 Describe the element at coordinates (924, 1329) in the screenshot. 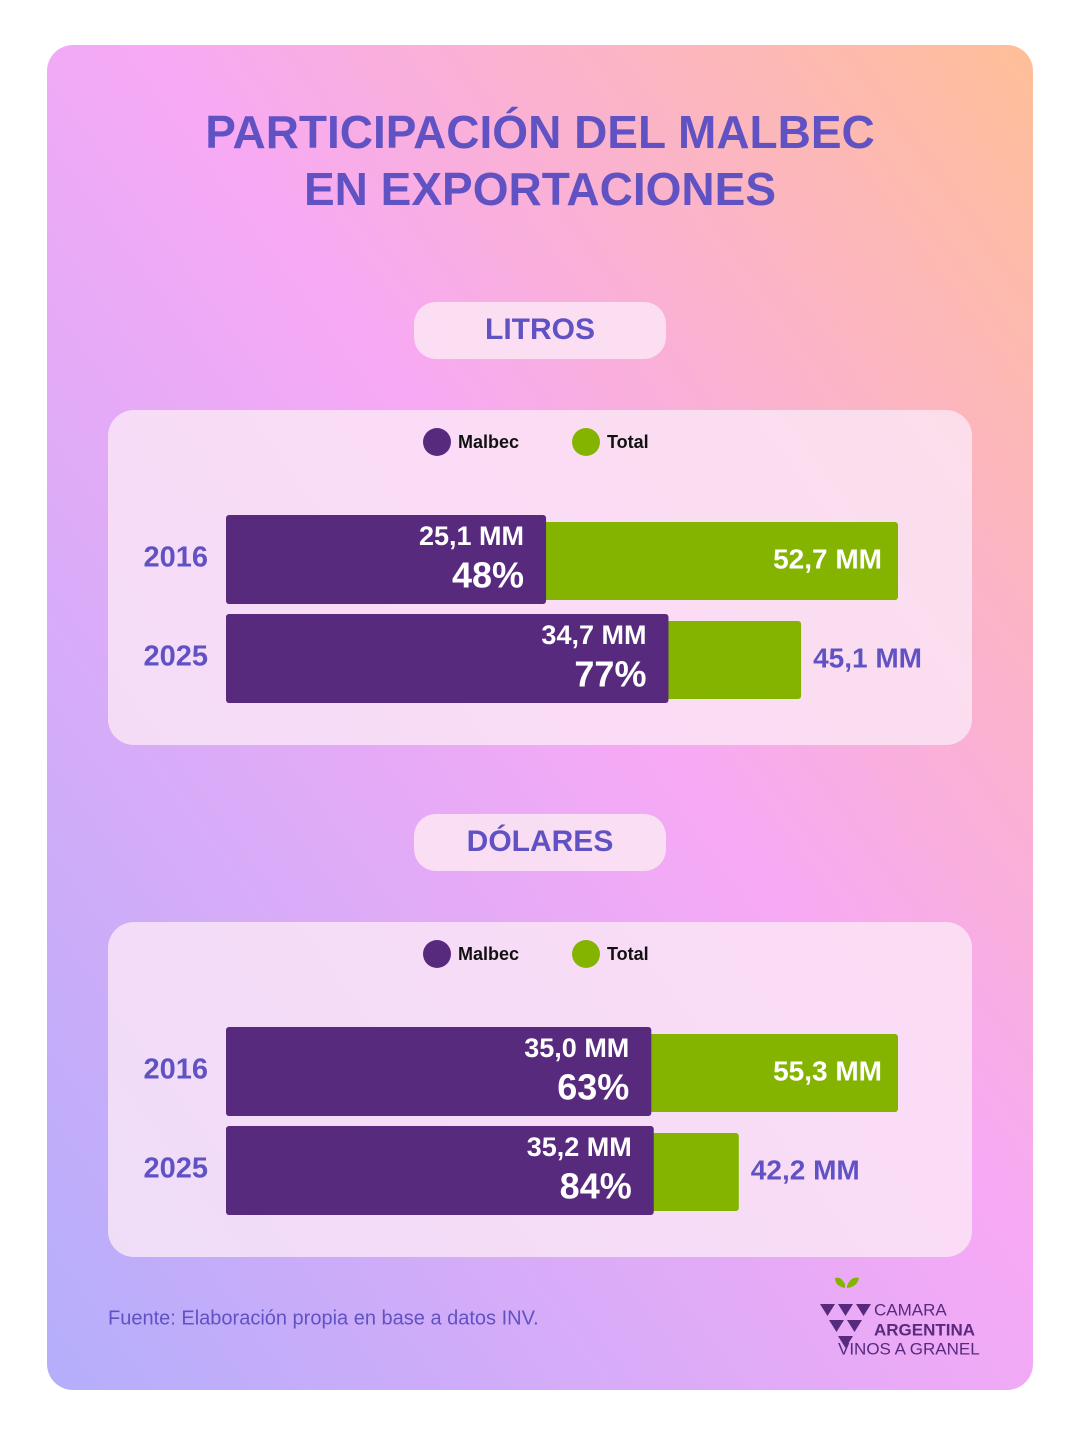

I see `logo-text: ARGENTINA` at that location.